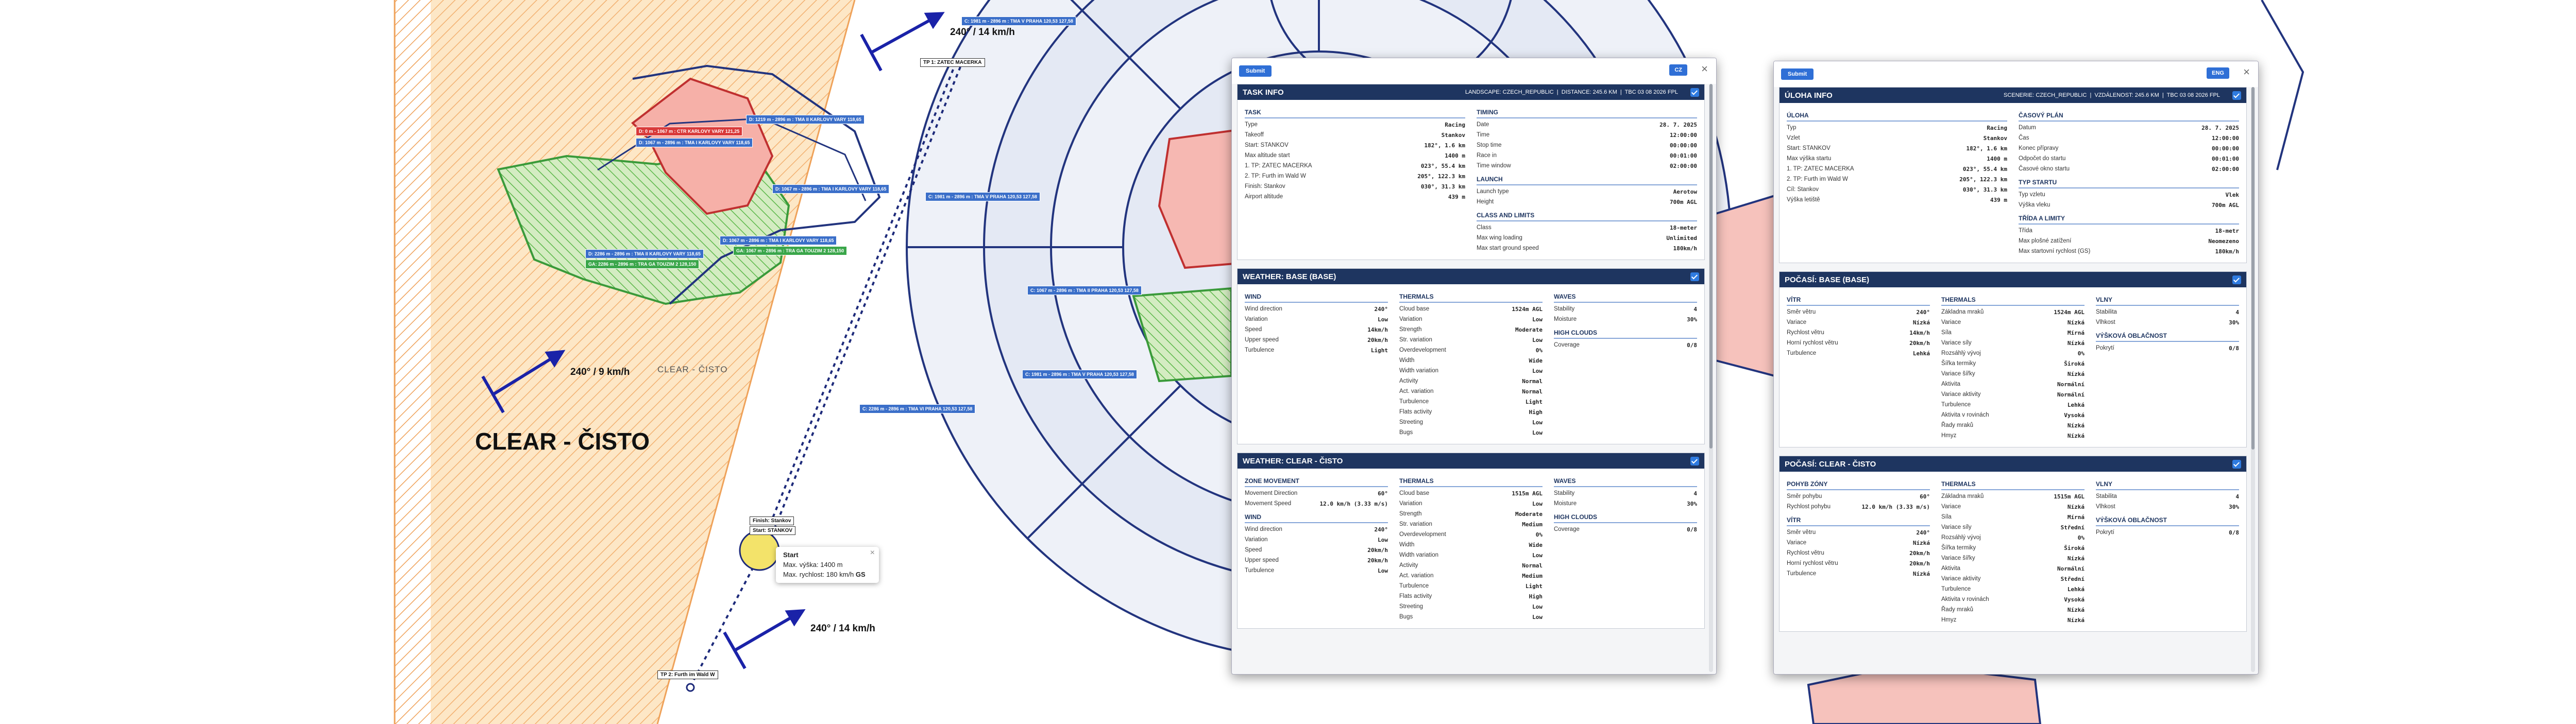  What do you see at coordinates (1471, 433) in the screenshot?
I see `info-row: Bugs Low` at bounding box center [1471, 433].